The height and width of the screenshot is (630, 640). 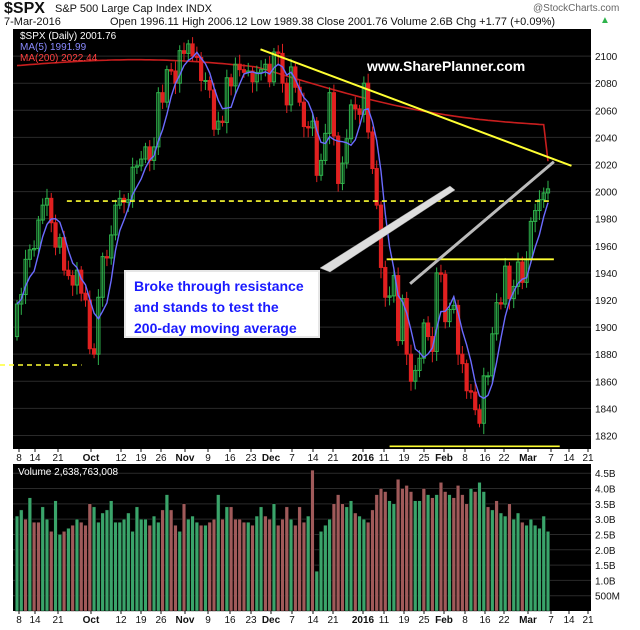 What do you see at coordinates (185, 620) in the screenshot?
I see `x-tick-label: Nov` at bounding box center [185, 620].